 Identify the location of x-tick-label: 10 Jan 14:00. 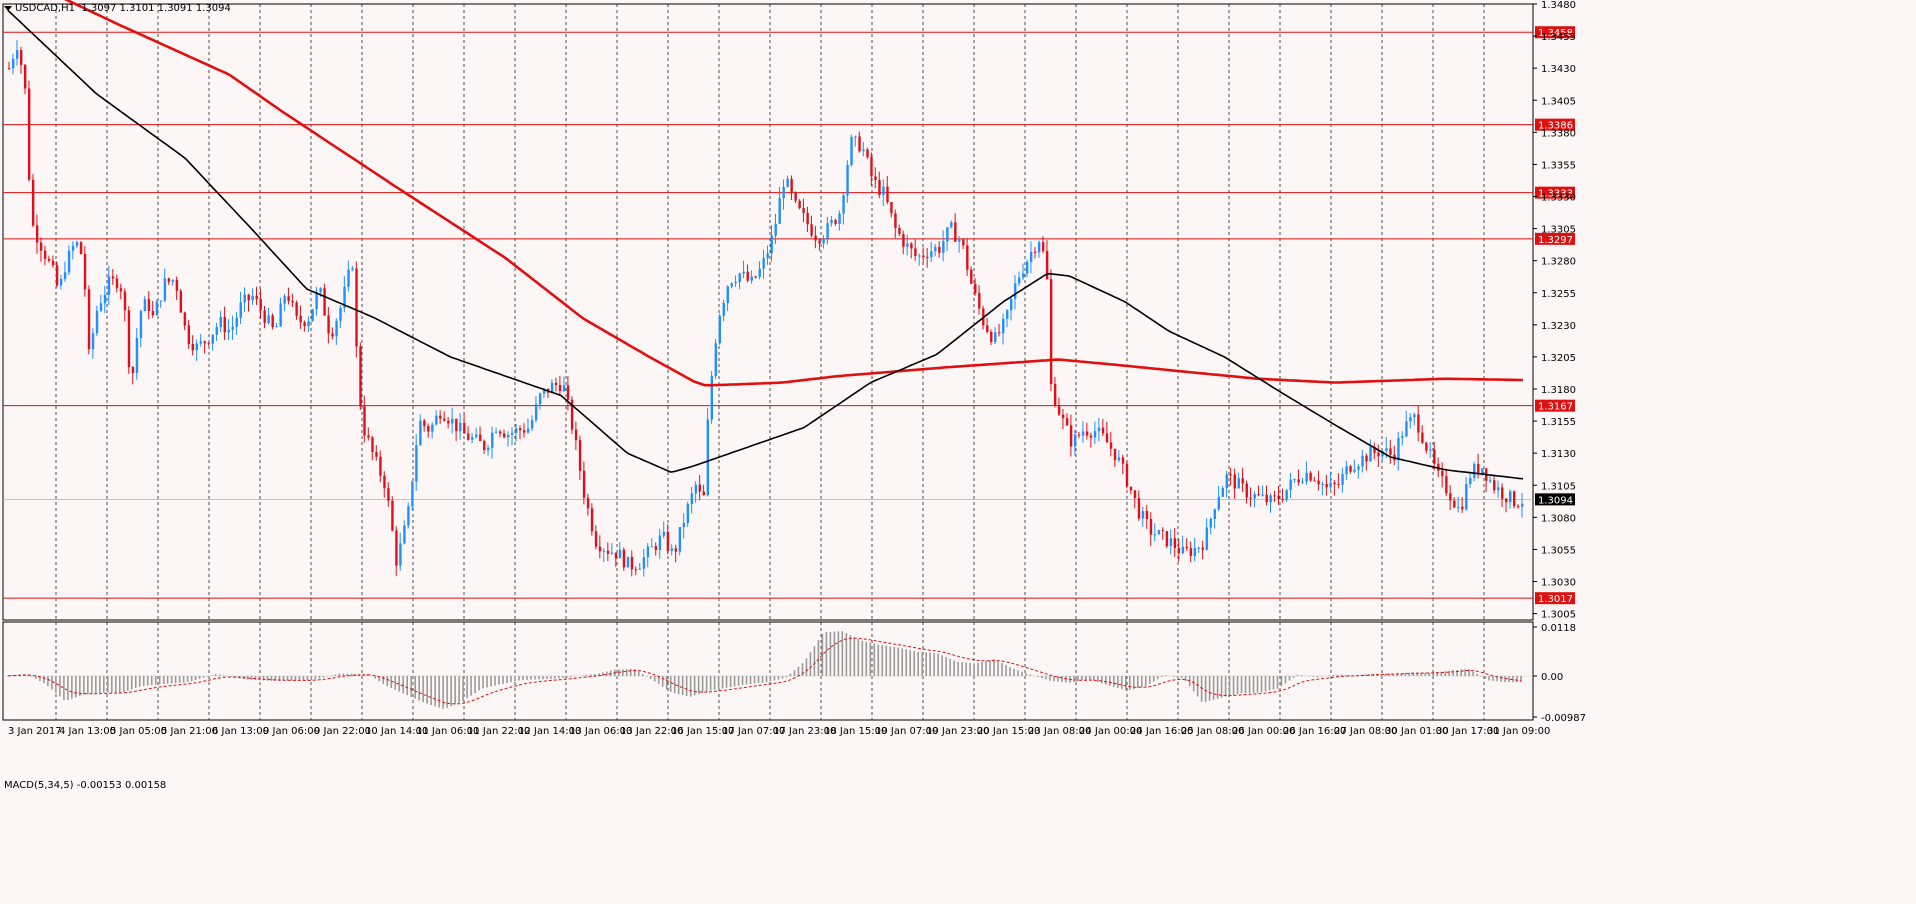
(396, 731).